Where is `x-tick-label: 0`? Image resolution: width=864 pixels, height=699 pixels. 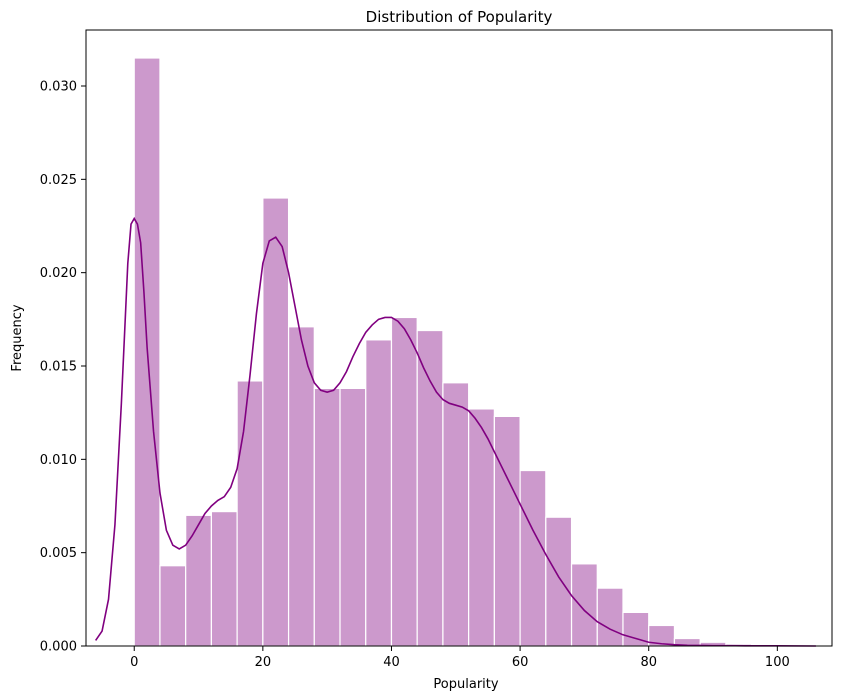 x-tick-label: 0 is located at coordinates (134, 662).